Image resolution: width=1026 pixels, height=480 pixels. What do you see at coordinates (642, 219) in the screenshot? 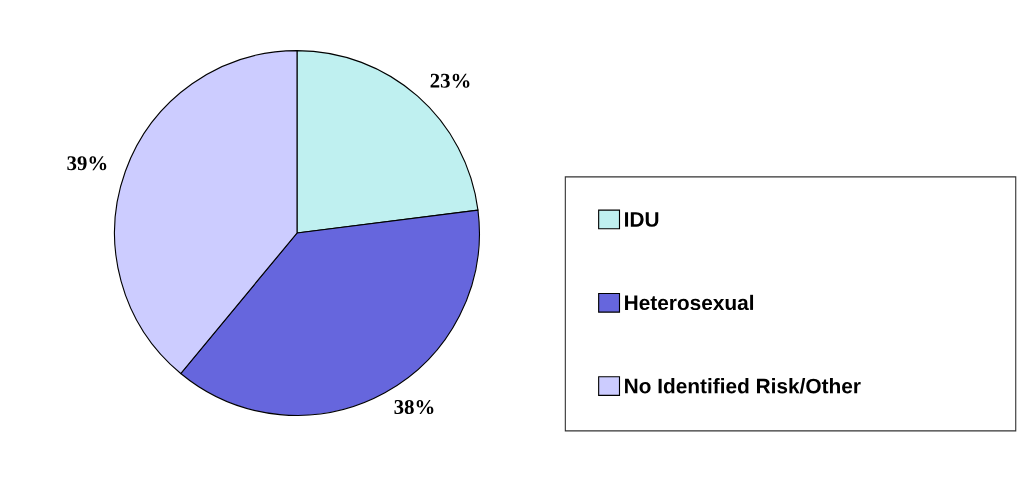
I see `legend-label: IDU` at bounding box center [642, 219].